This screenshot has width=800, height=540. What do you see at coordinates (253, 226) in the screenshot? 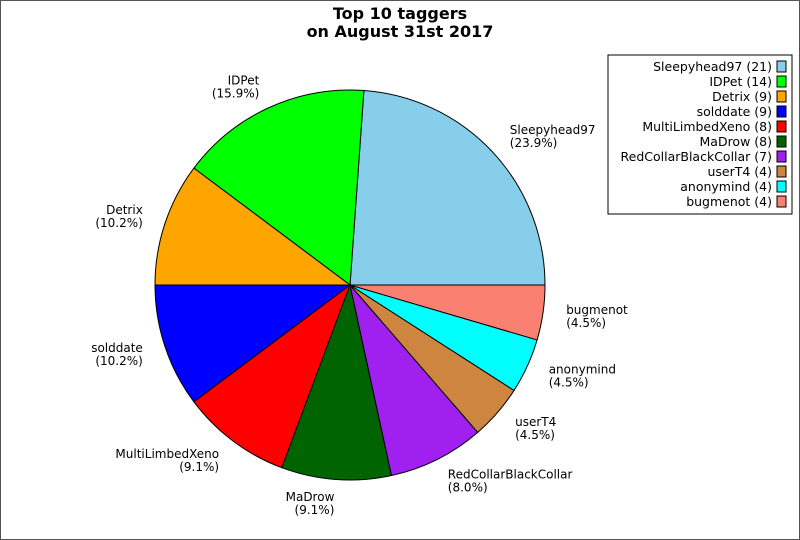
I see `pie-slice-detrix` at bounding box center [253, 226].